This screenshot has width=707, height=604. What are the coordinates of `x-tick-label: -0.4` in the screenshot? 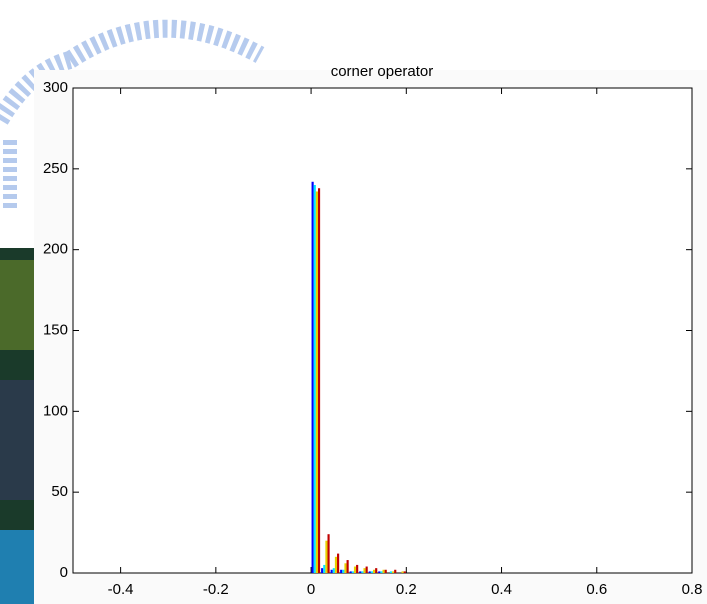 It's located at (121, 589).